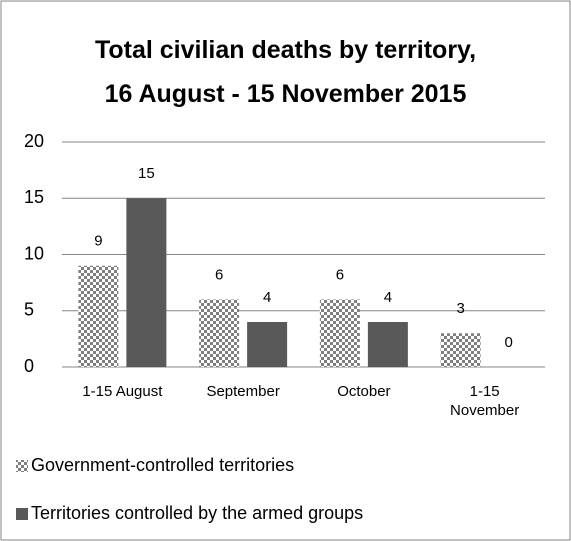 Image resolution: width=571 pixels, height=541 pixels. I want to click on y-tick-label: 15, so click(34, 197).